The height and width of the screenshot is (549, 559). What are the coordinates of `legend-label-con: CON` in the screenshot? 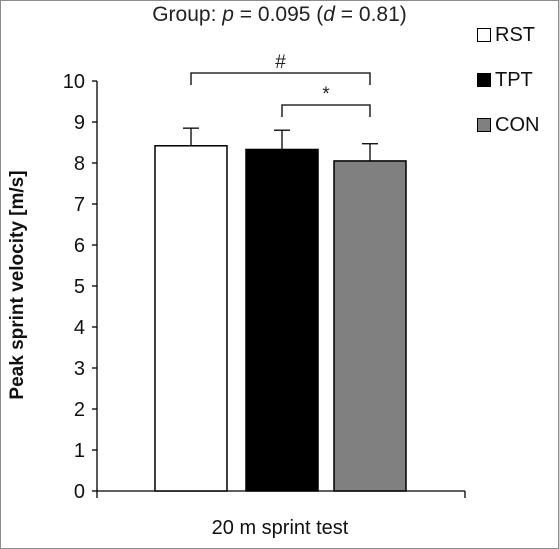 It's located at (517, 124).